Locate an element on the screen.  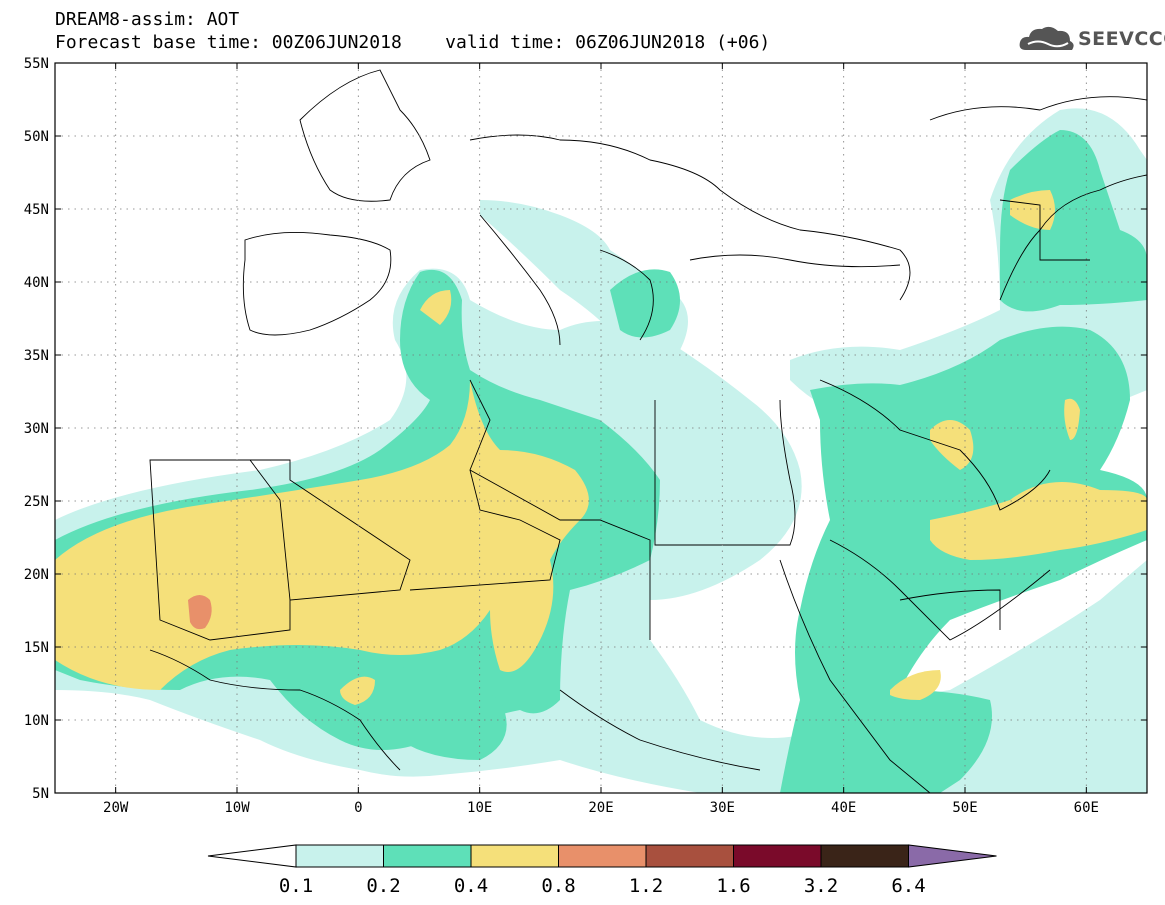
lon-tick-label: 60E is located at coordinates (1086, 808).